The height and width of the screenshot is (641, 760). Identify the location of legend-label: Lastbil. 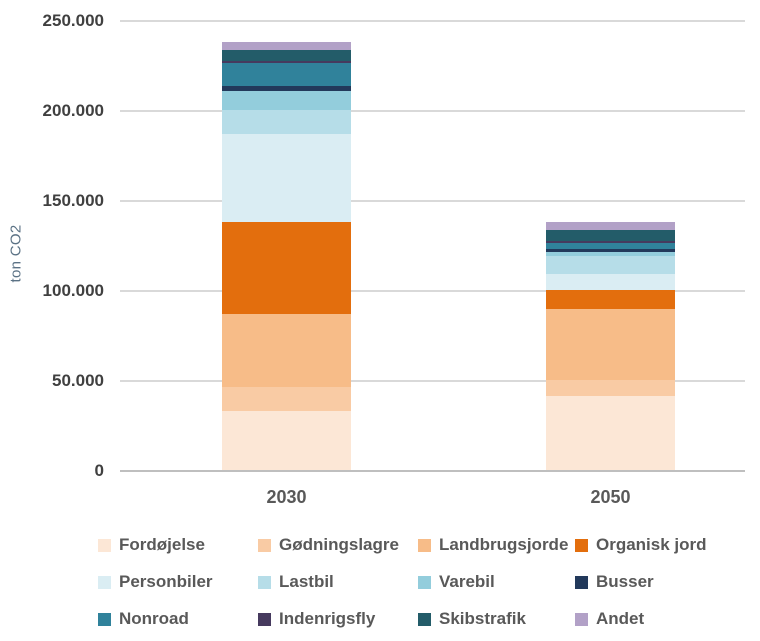
(306, 581).